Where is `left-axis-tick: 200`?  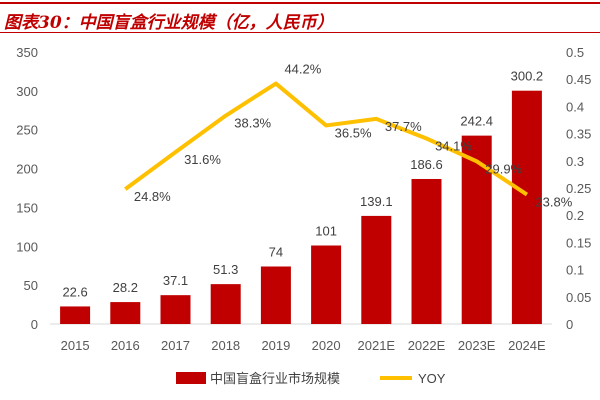 left-axis-tick: 200 is located at coordinates (27, 169).